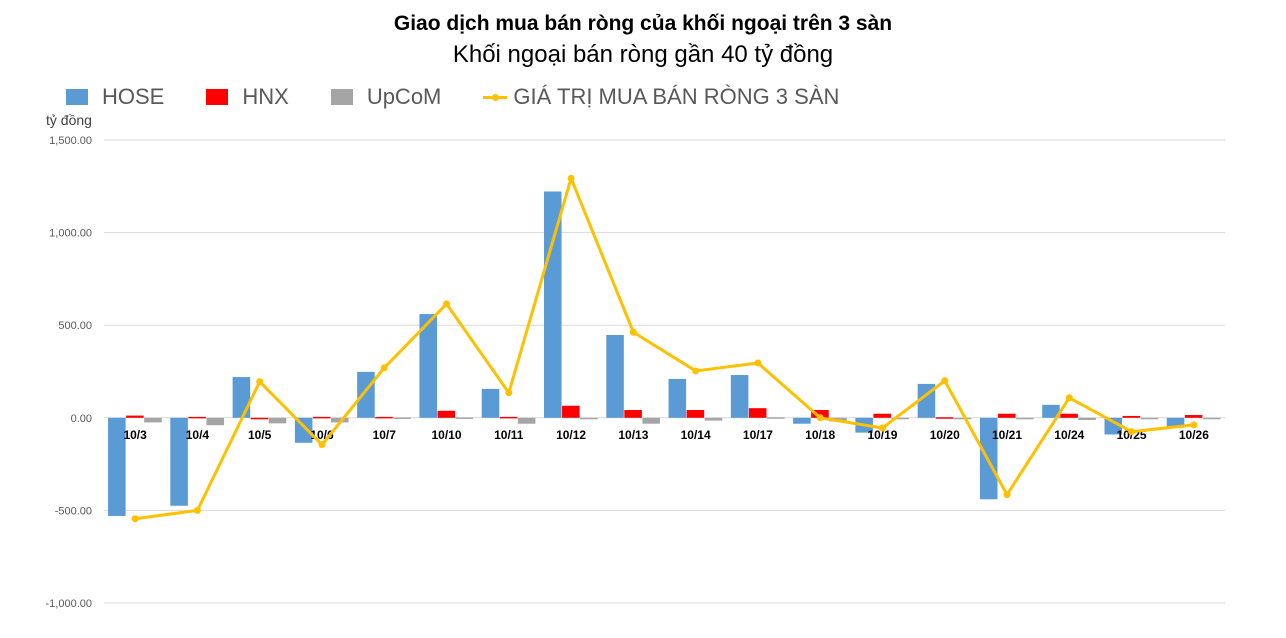  What do you see at coordinates (676, 96) in the screenshot?
I see `legend-label: GIÁ TRỊ MUA BÁN RÒNG 3 SÀN` at bounding box center [676, 96].